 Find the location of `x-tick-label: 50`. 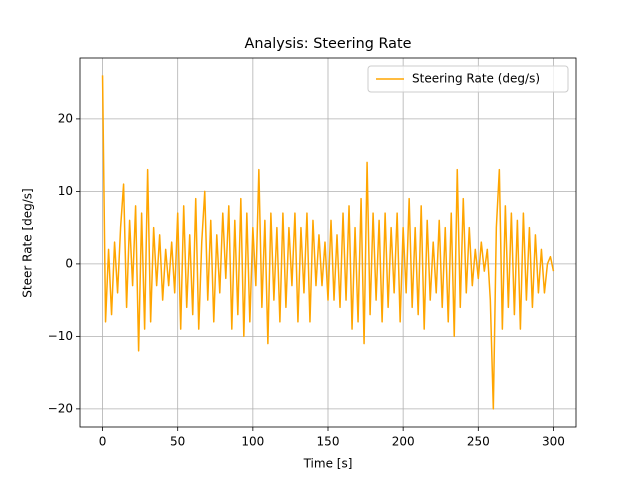

x-tick-label: 50 is located at coordinates (177, 442).